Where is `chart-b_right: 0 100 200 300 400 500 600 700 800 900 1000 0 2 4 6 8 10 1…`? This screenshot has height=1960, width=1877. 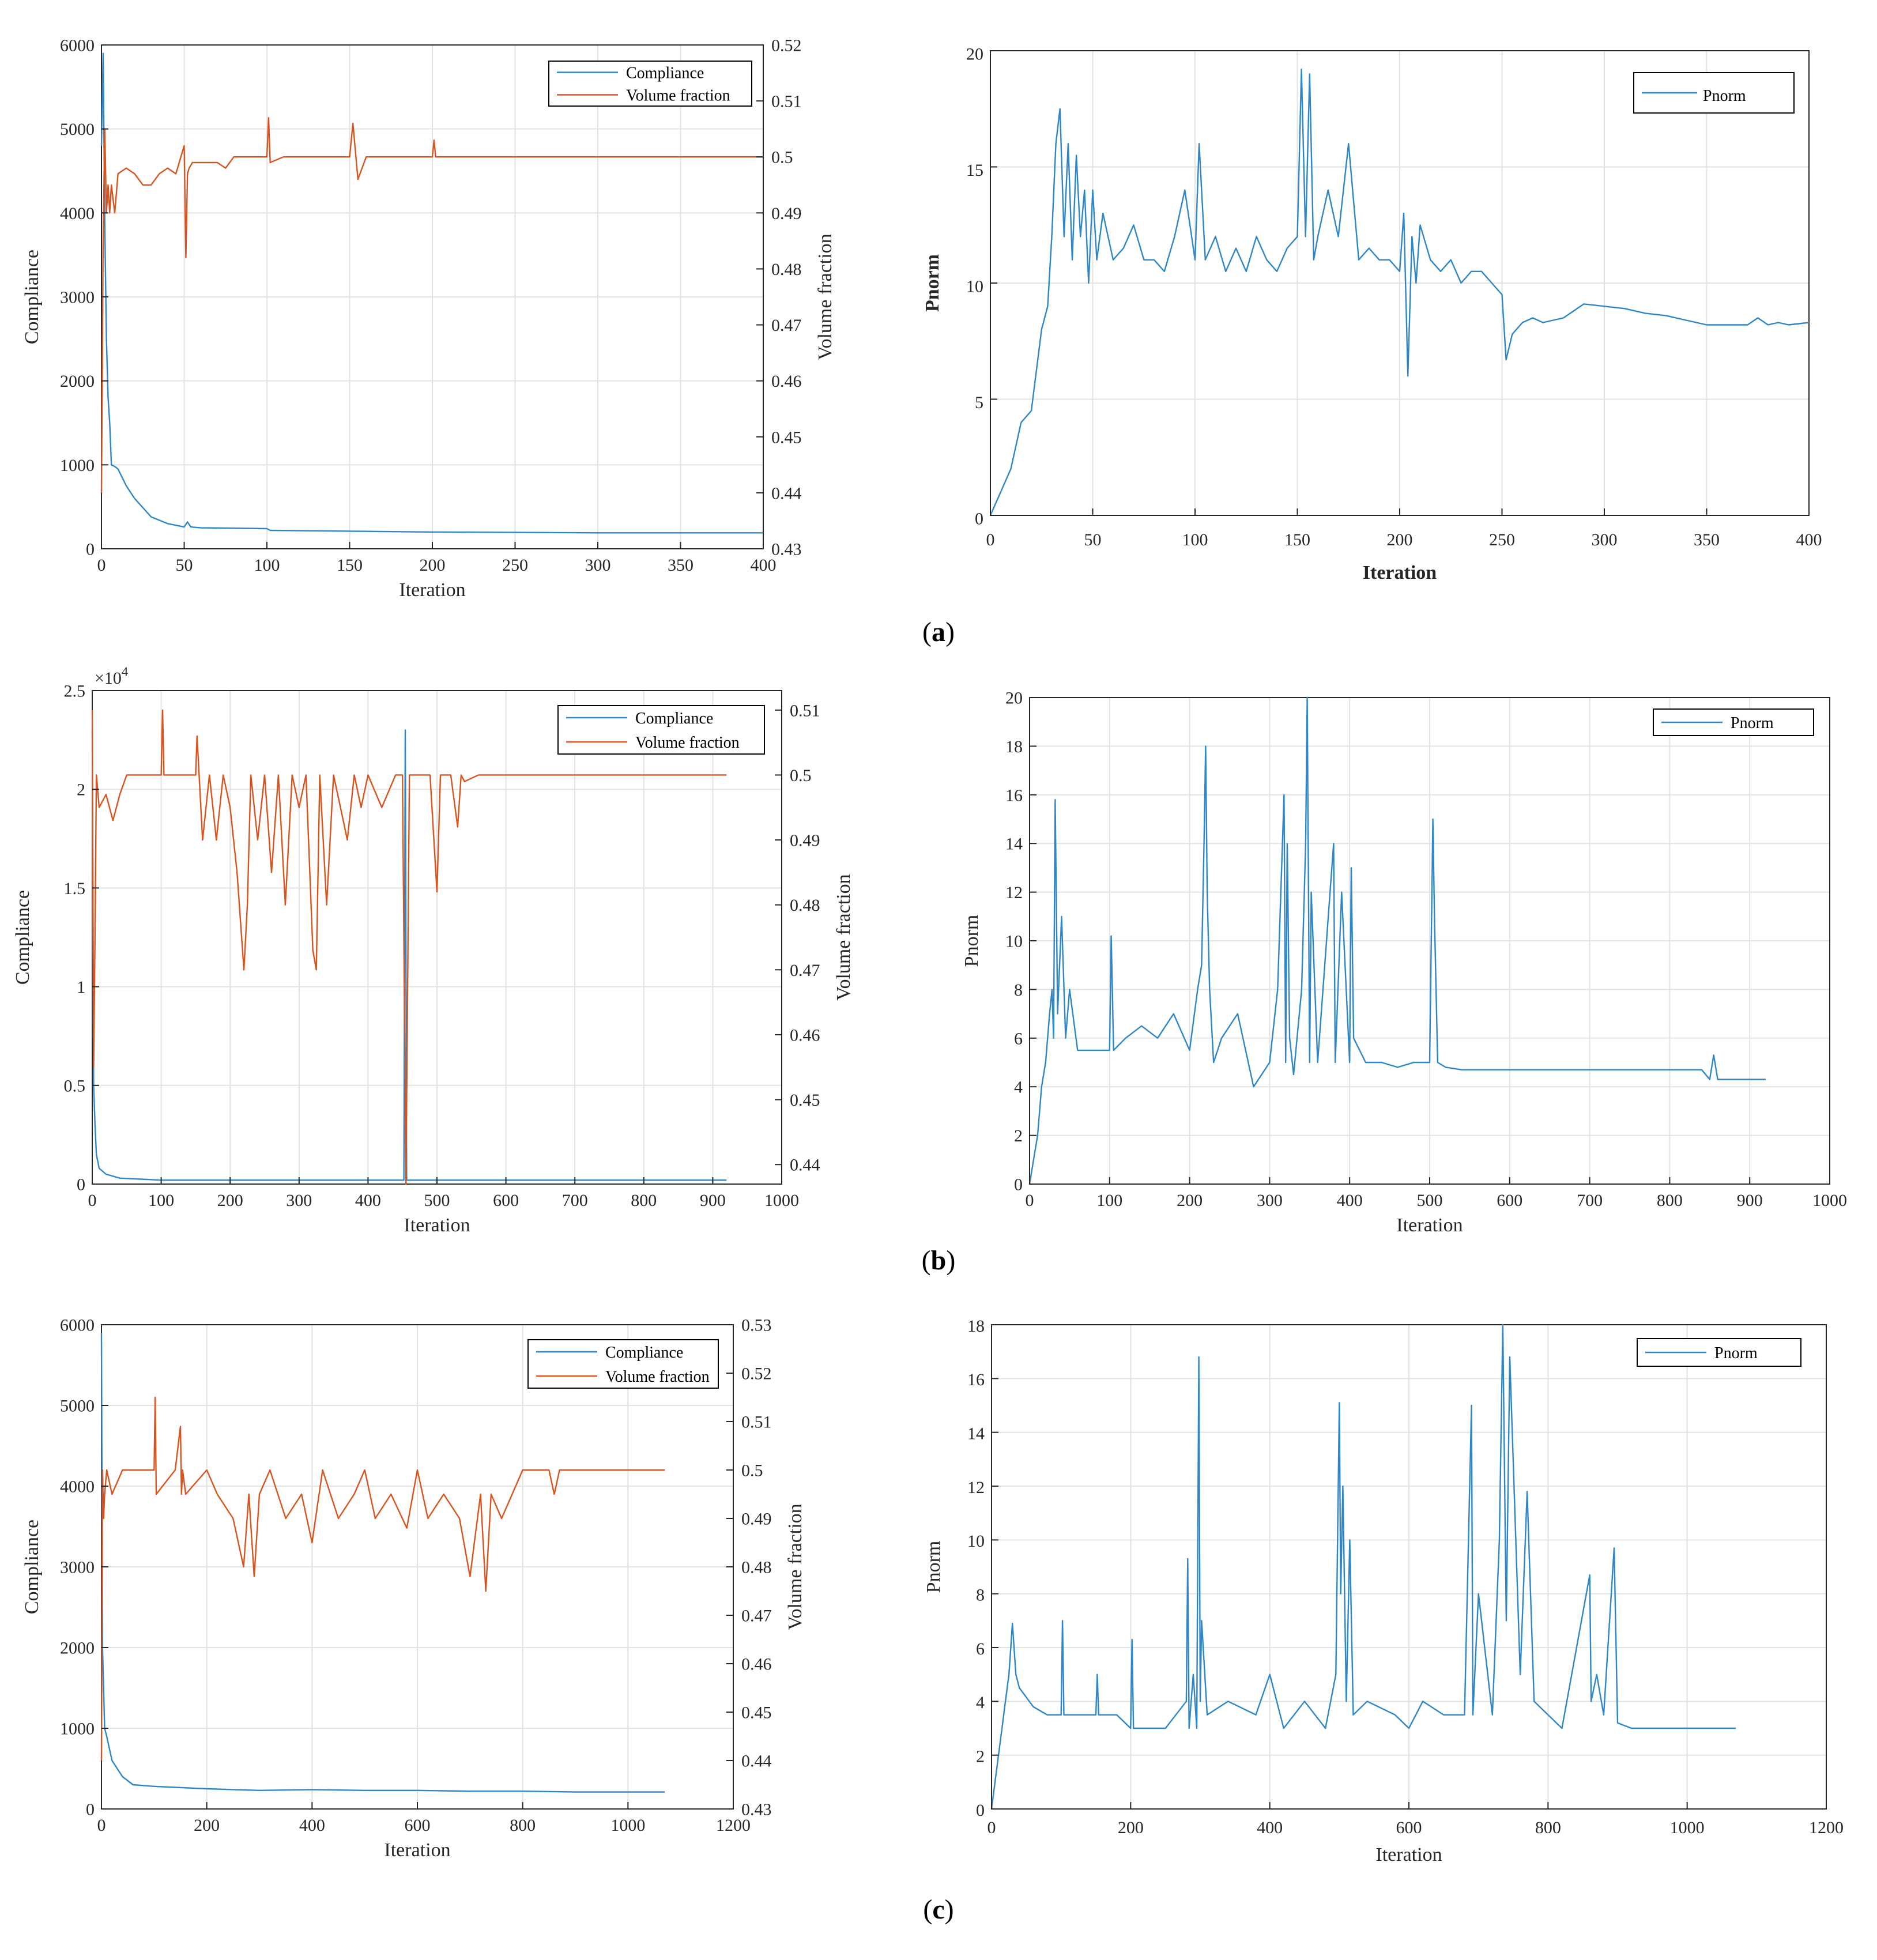
chart-b_right: 0 100 200 300 400 500 600 700 800 900 1000 0 2 4 6 8 10 1… is located at coordinates (1404, 963).